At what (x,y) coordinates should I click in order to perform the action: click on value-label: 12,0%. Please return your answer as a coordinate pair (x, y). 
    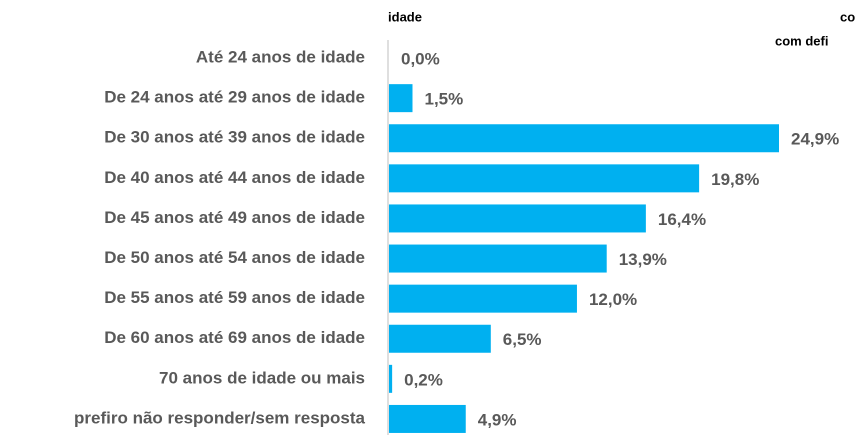
    Looking at the image, I should click on (613, 299).